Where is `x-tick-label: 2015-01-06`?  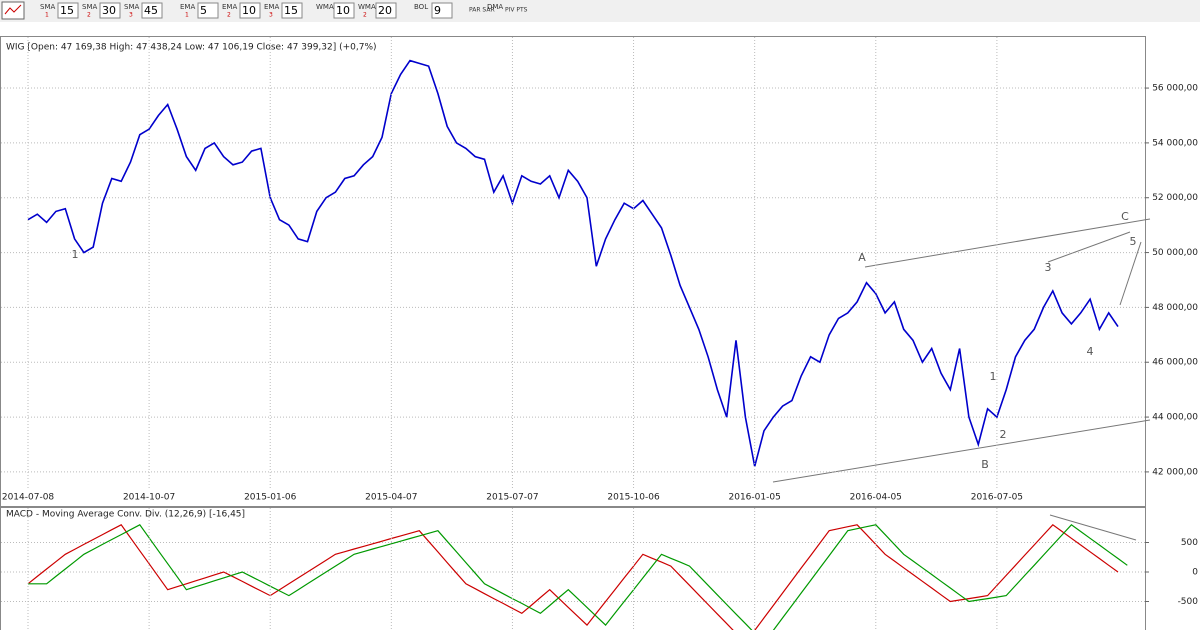
x-tick-label: 2015-01-06 is located at coordinates (270, 498).